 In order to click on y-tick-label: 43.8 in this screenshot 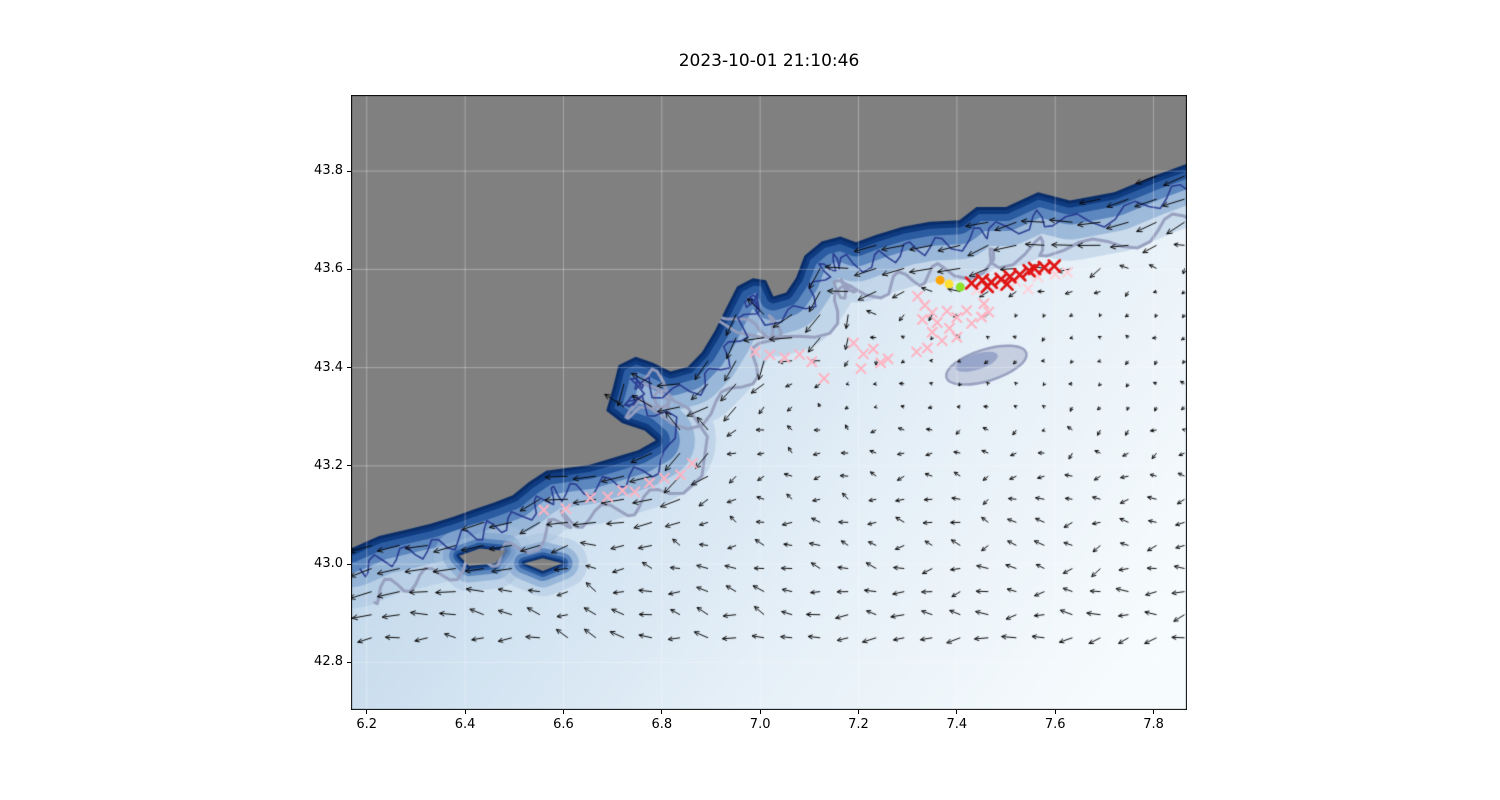, I will do `click(328, 171)`.